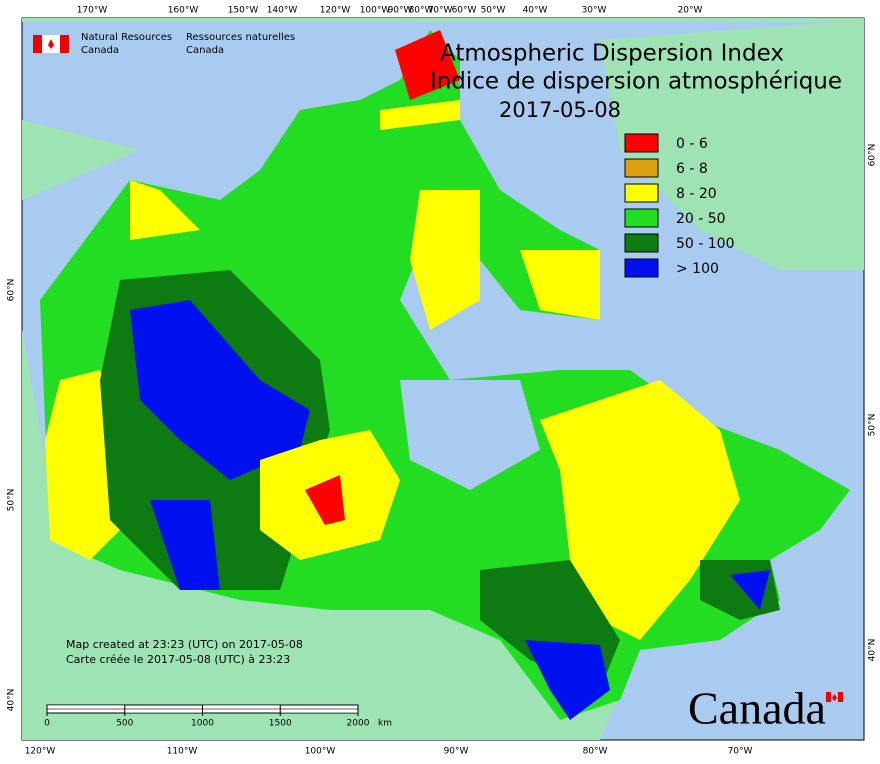 This screenshot has width=880, height=764. Describe the element at coordinates (834, 697) in the screenshot. I see `wordmark-flag` at that location.